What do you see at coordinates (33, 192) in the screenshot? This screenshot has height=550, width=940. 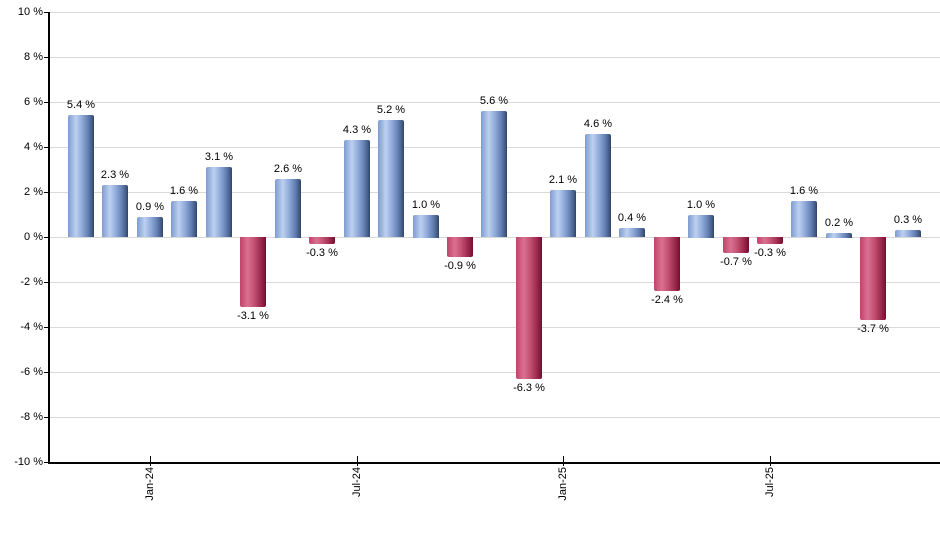 I see `y-axis-tick-label: 2 %` at bounding box center [33, 192].